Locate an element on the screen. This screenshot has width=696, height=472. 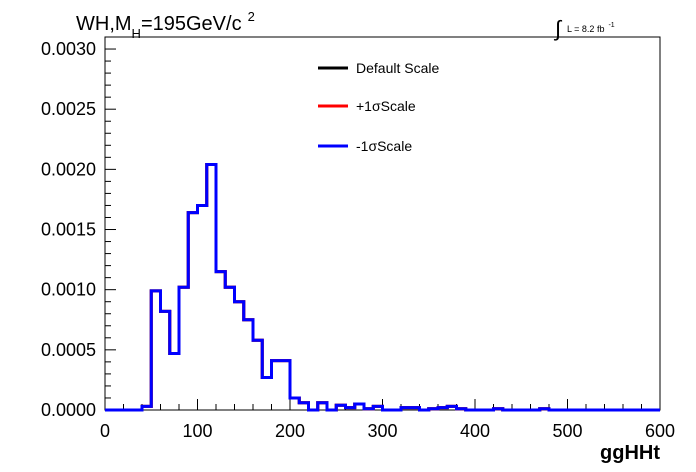
lumi-label: L = 8.2 fb -1 is located at coordinates (591, 28).